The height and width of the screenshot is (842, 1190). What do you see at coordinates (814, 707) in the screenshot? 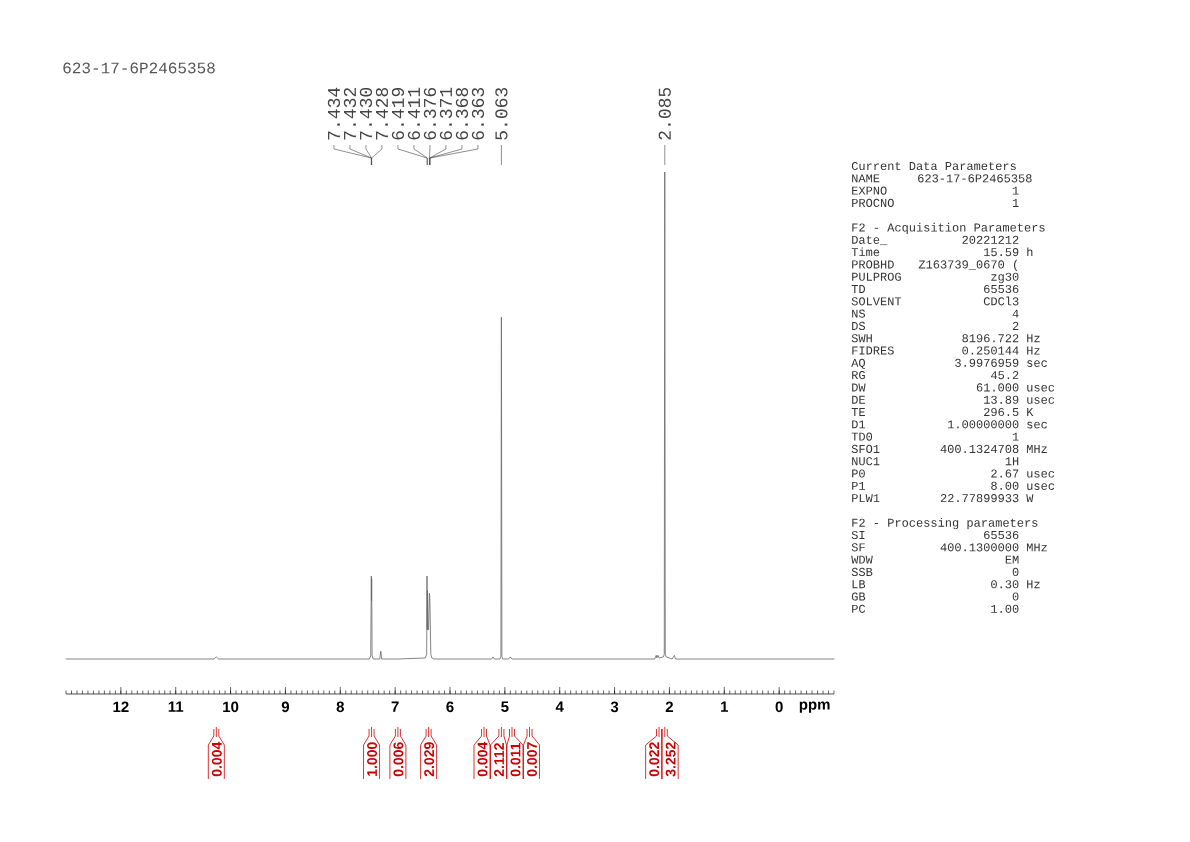
I see `x-axis-title: ppm` at bounding box center [814, 707].